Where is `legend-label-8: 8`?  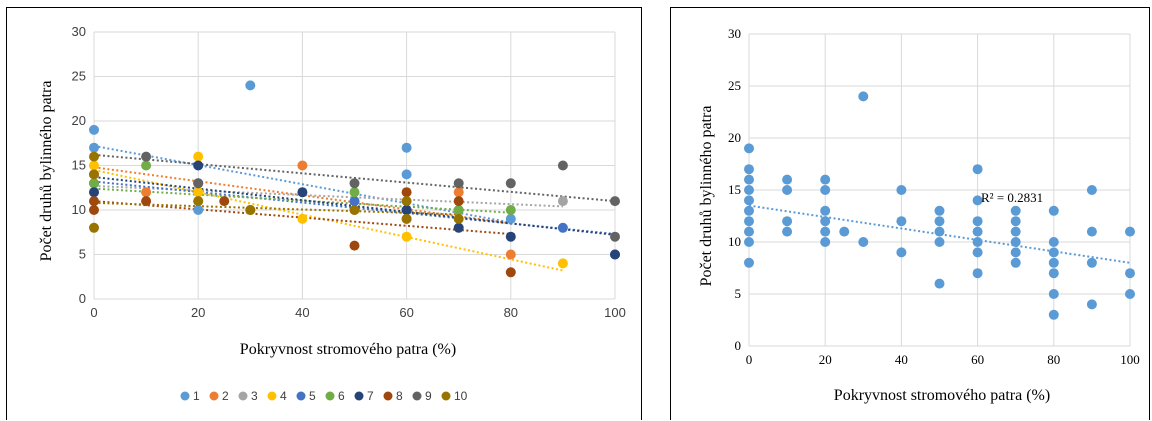 legend-label-8: 8 is located at coordinates (399, 396).